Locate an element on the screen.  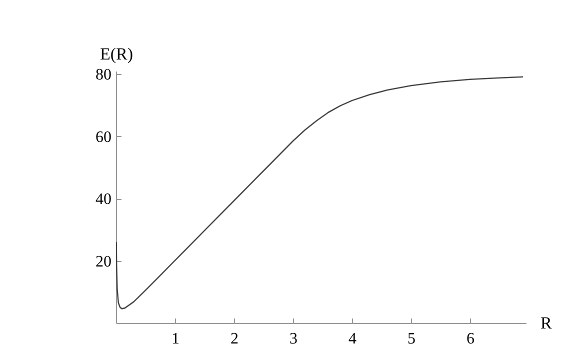
x-tick-label: 3 is located at coordinates (293, 339).